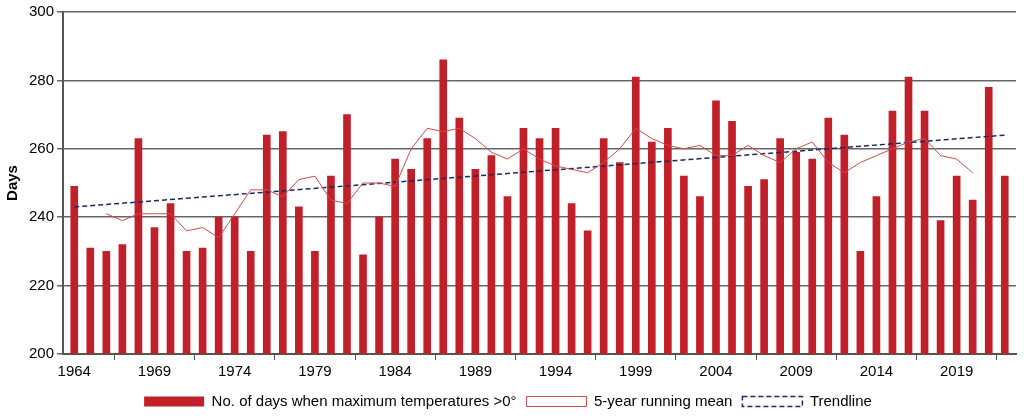 This screenshot has width=1024, height=419. What do you see at coordinates (956, 371) in the screenshot?
I see `x-tick-label: 2019` at bounding box center [956, 371].